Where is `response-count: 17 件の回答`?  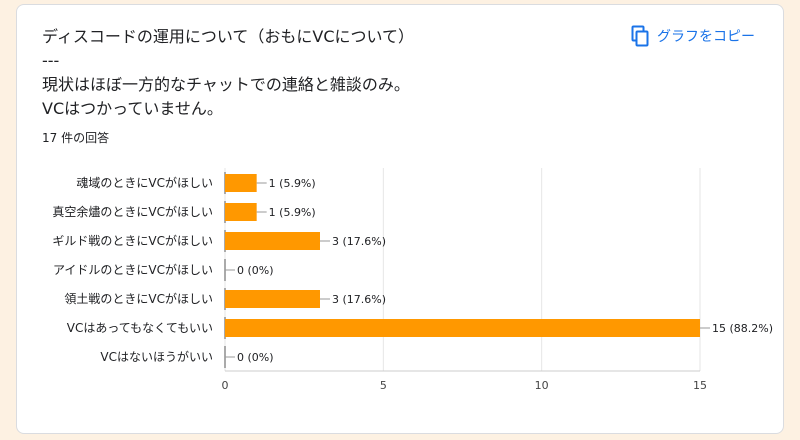
response-count: 17 件の回答 is located at coordinates (76, 138).